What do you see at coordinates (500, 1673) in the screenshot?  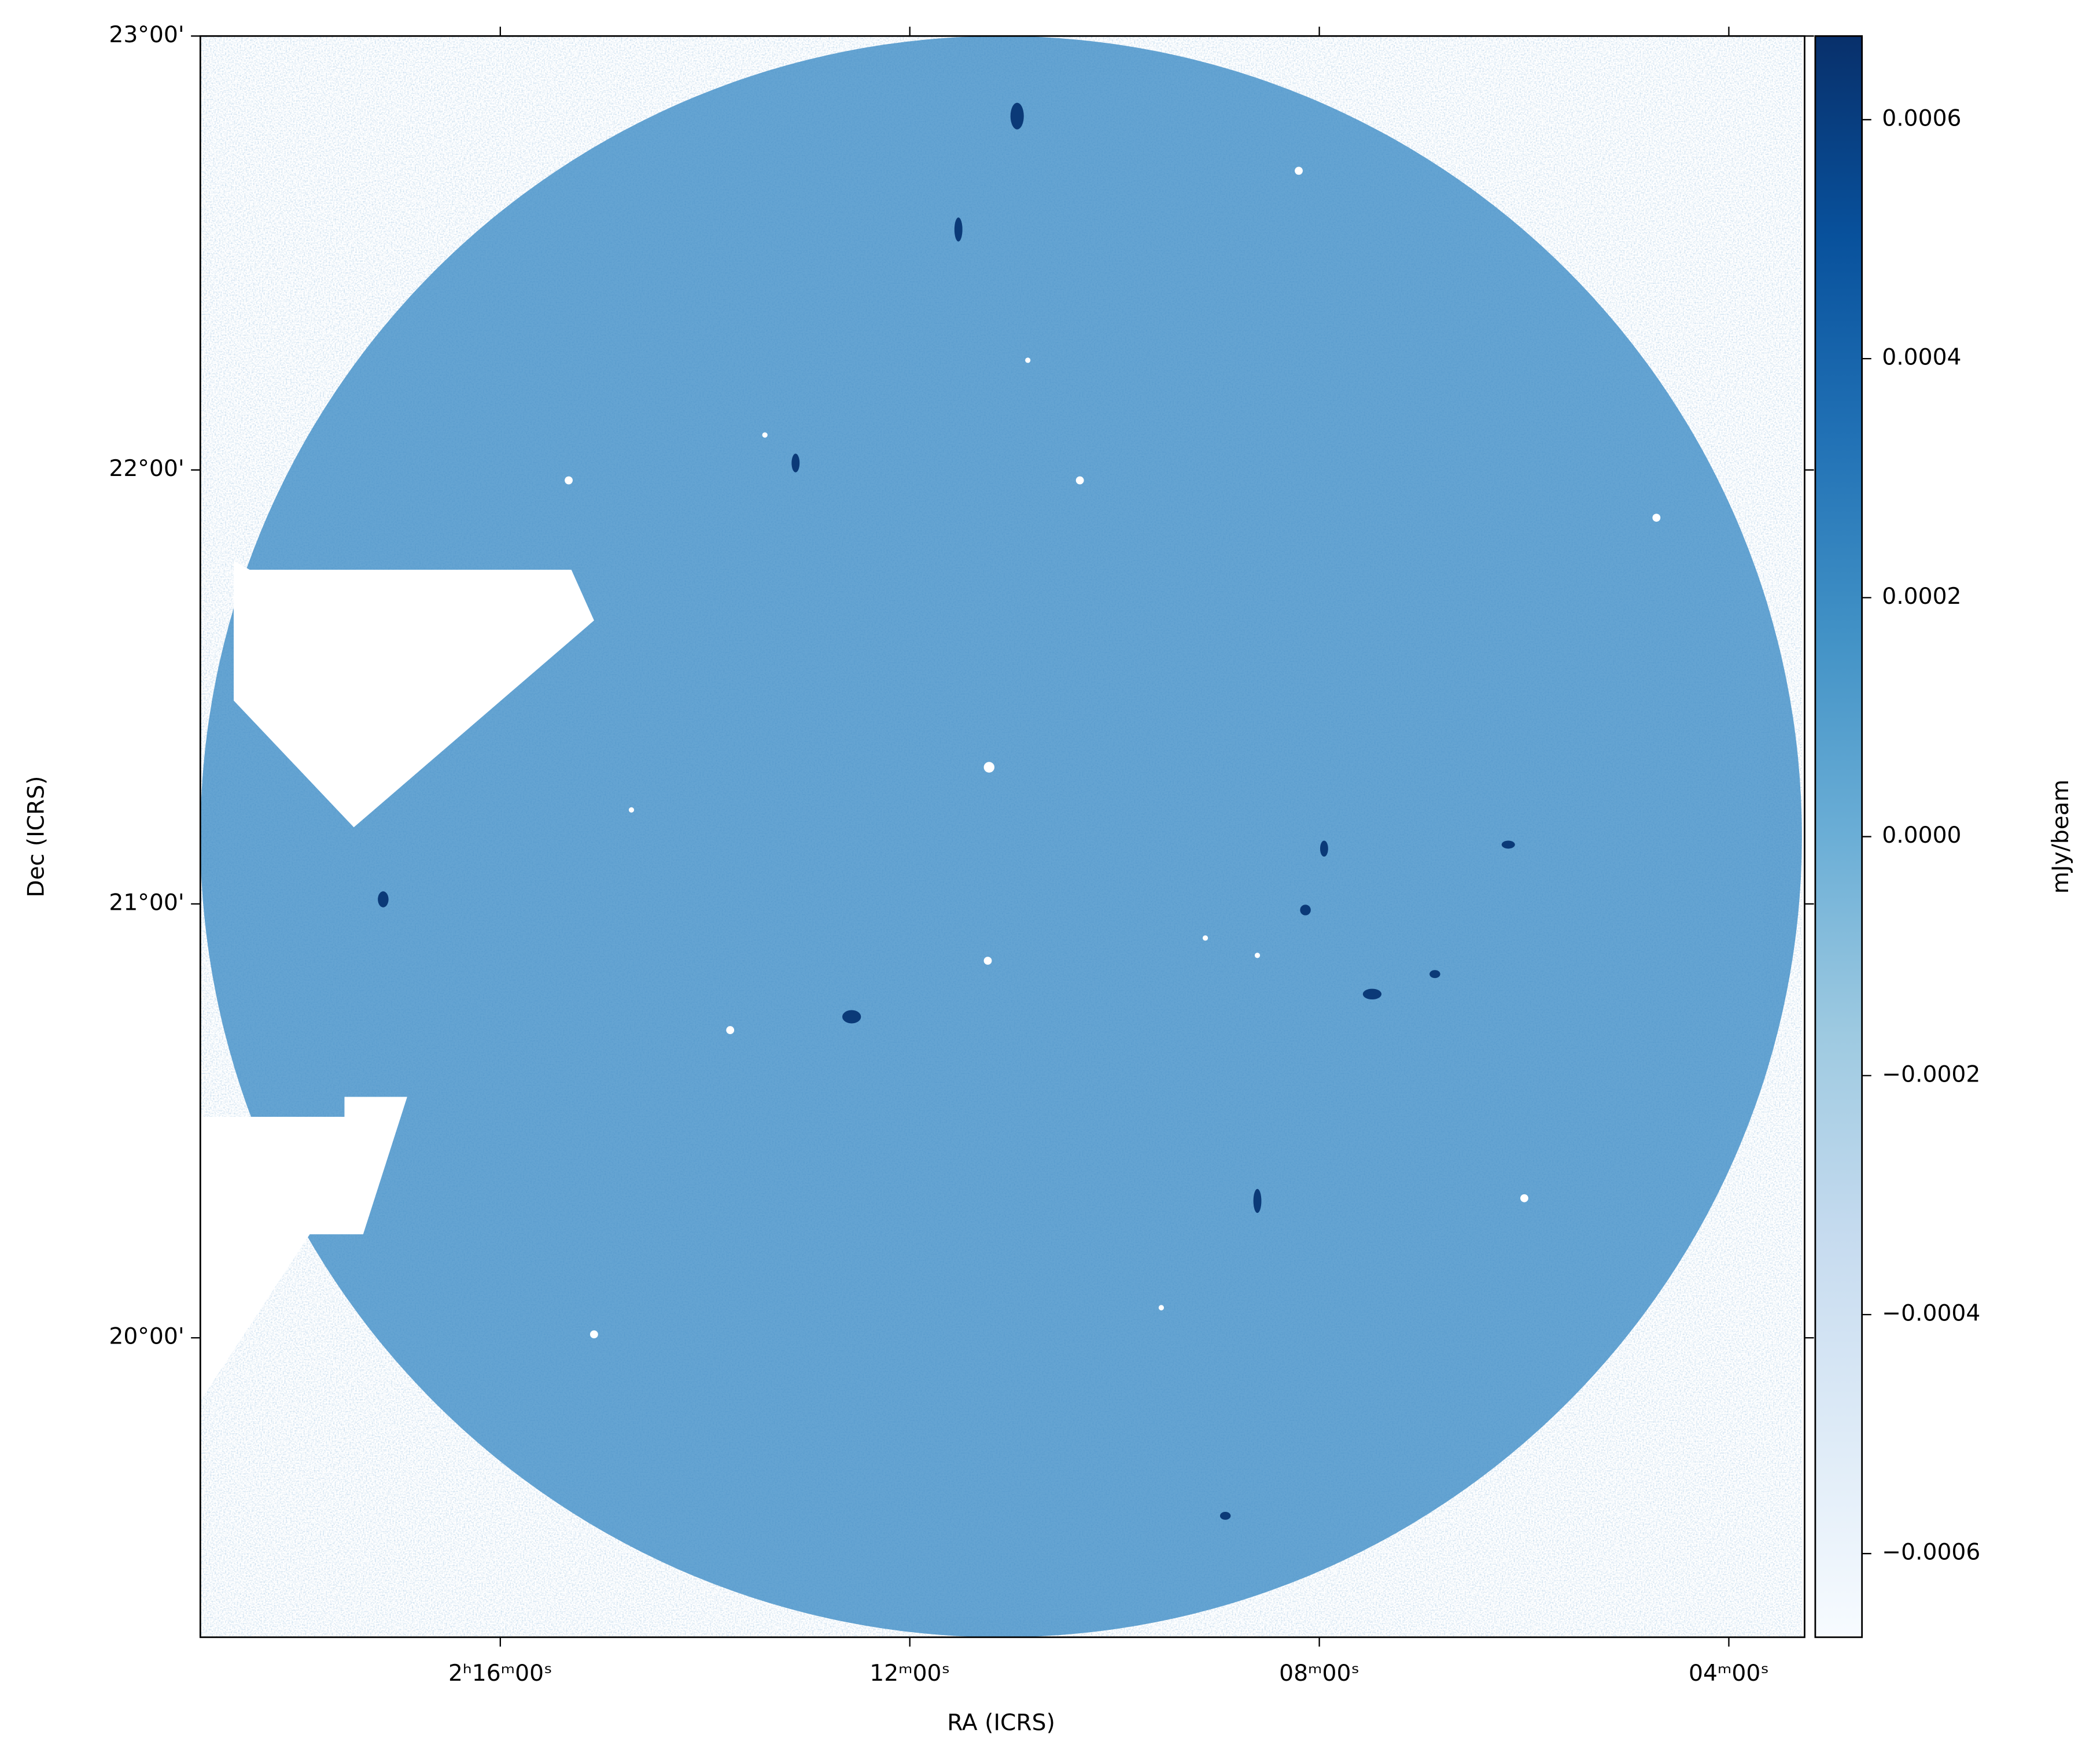 I see `x-tick-label: 2ʰ16ᵐ00ˢ` at bounding box center [500, 1673].